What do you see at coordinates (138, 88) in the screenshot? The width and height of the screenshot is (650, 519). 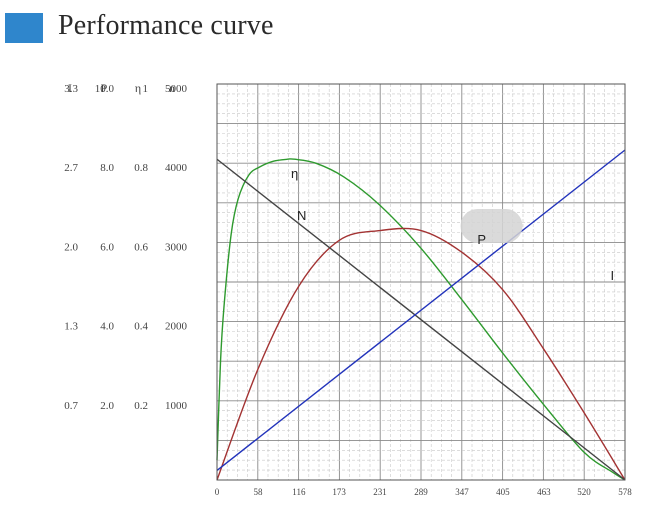 I see `left-axis-header: η` at bounding box center [138, 88].